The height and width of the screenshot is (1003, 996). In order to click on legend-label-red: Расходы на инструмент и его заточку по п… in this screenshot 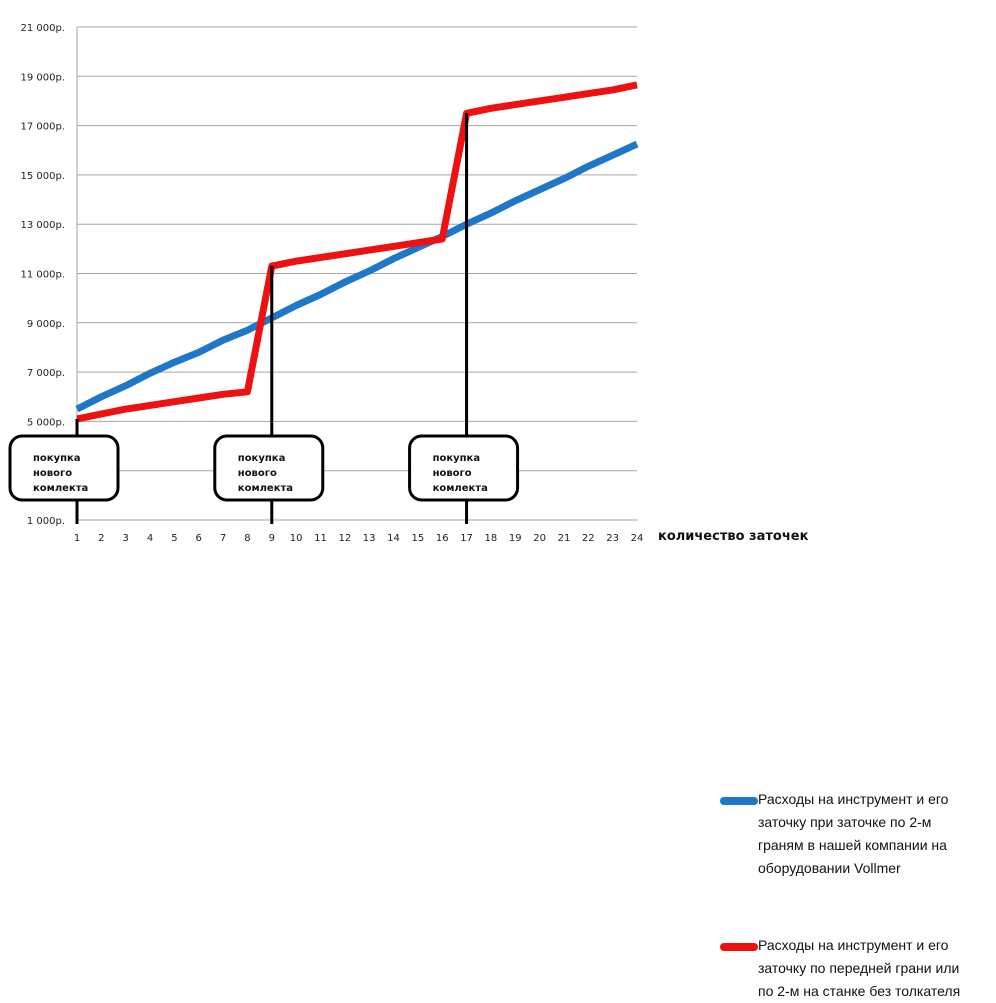, I will do `click(859, 968)`.